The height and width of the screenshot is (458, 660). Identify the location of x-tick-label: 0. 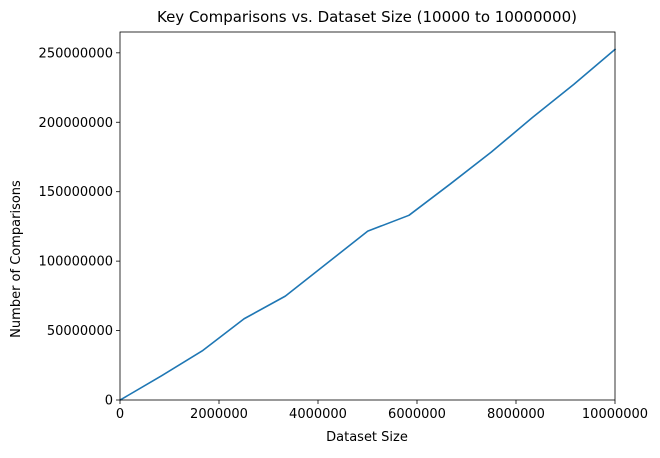
(120, 414).